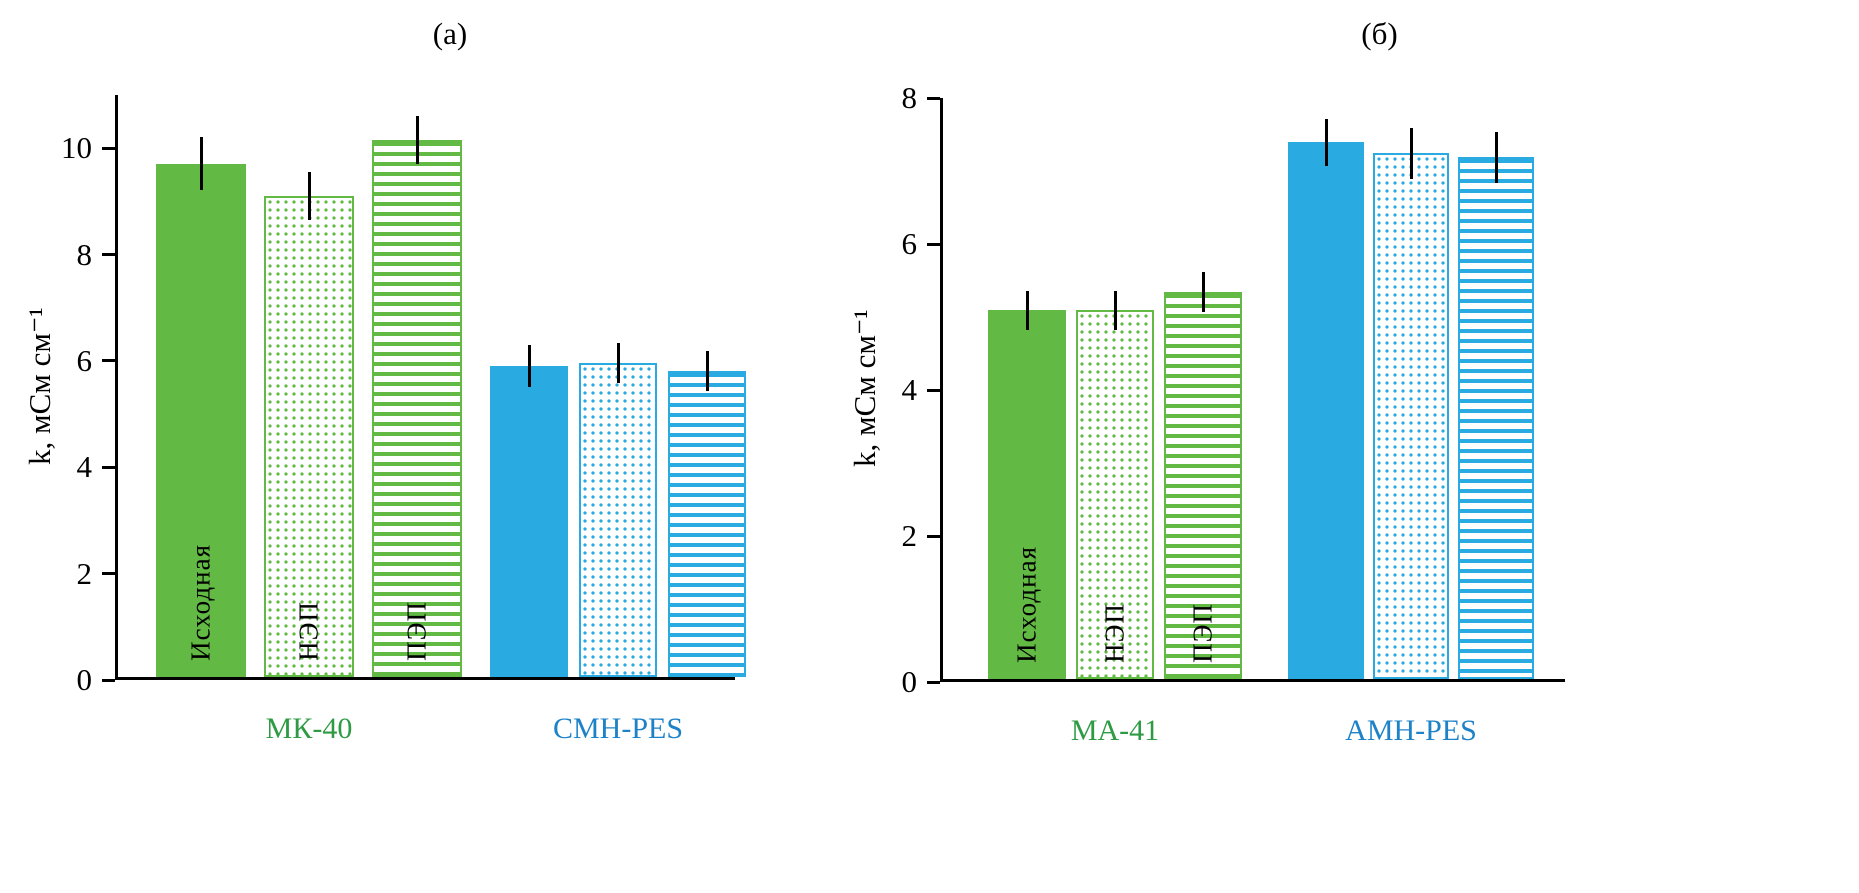 The width and height of the screenshot is (1859, 893). Describe the element at coordinates (450, 33) in the screenshot. I see `panel-title: (а)` at that location.